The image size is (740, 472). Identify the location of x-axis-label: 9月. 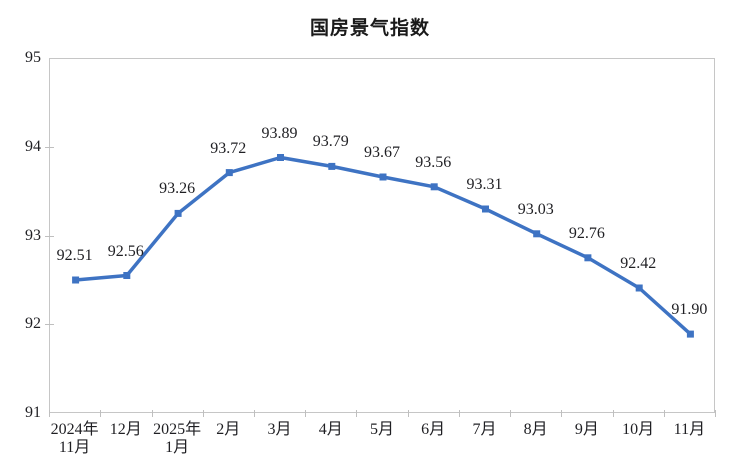
(586, 429).